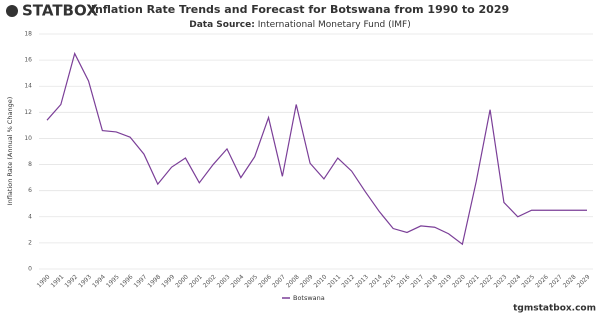 This screenshot has width=600, height=314. What do you see at coordinates (30, 242) in the screenshot?
I see `y-tick-label: 2` at bounding box center [30, 242].